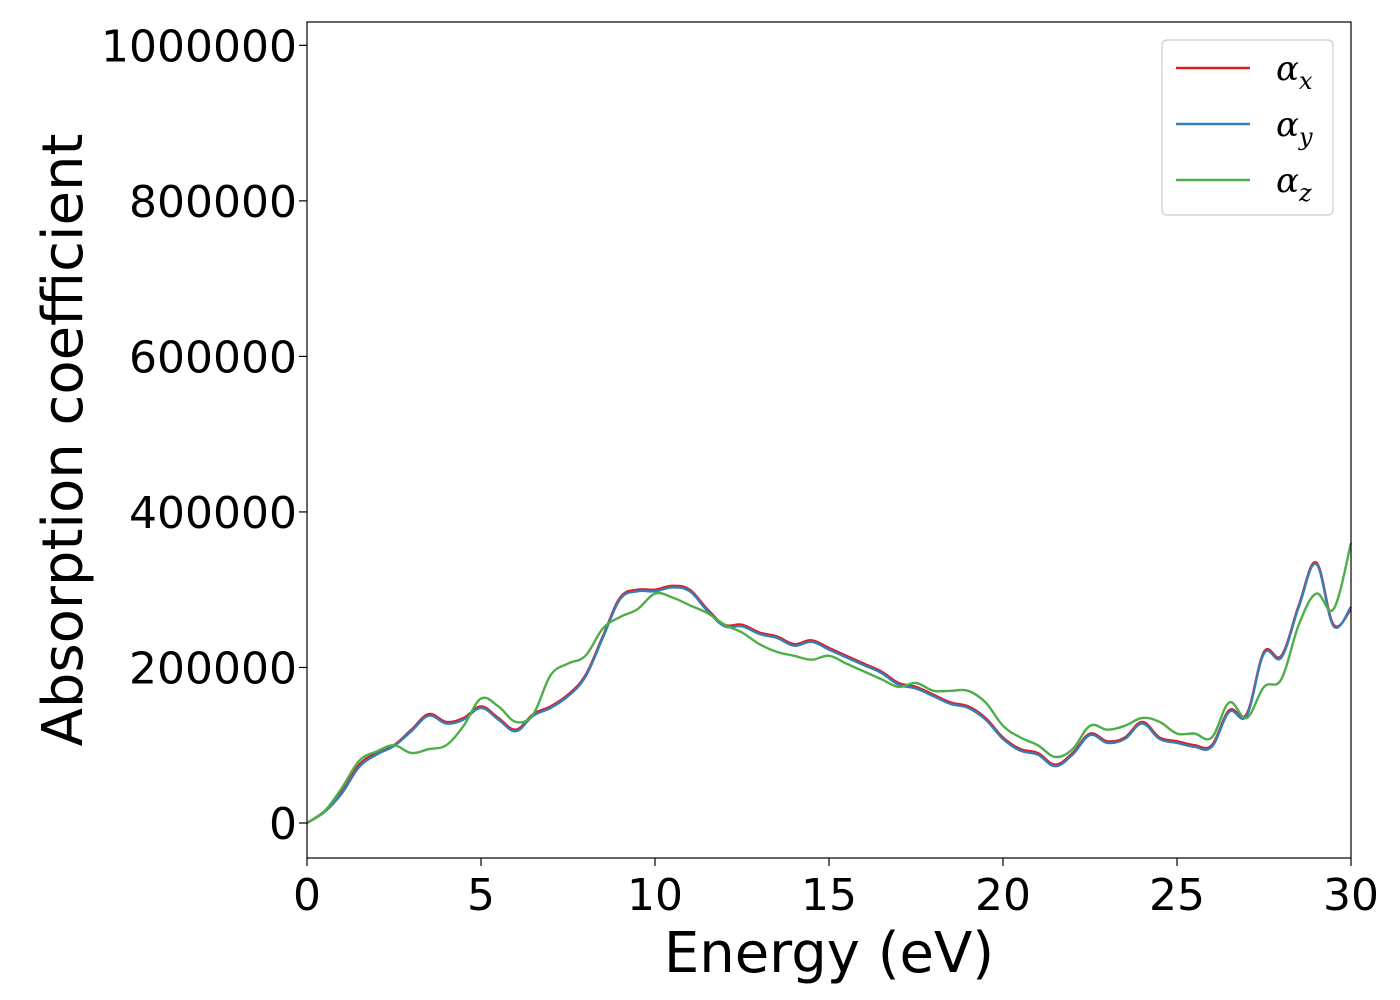 This screenshot has width=1400, height=1000. What do you see at coordinates (213, 513) in the screenshot?
I see `y-tick-label: 400000` at bounding box center [213, 513].